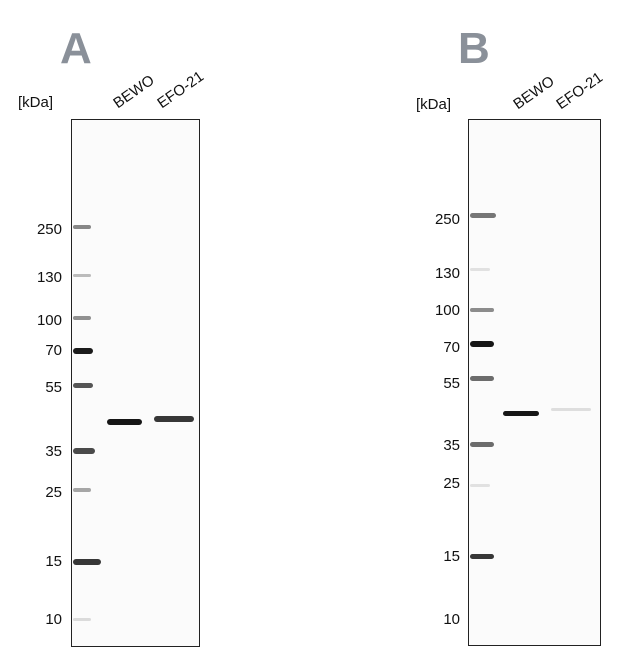  Describe the element at coordinates (474, 48) in the screenshot. I see `panel-letter: B` at that location.